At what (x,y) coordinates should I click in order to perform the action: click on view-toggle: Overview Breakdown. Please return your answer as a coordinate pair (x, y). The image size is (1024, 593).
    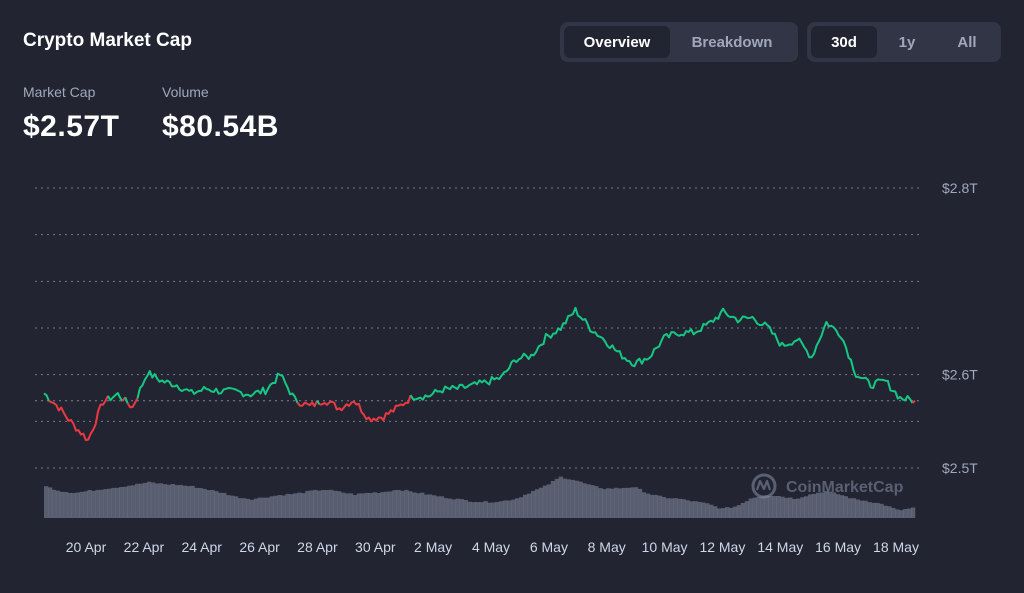
    Looking at the image, I should click on (679, 42).